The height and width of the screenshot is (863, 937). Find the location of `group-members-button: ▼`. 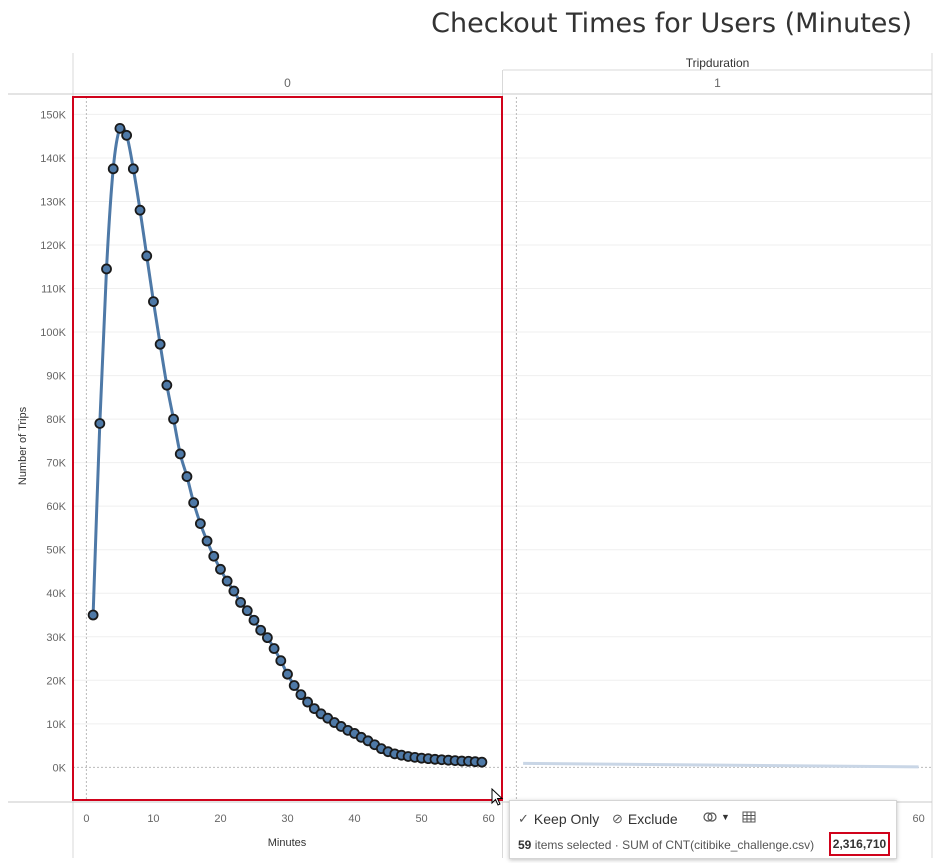

group-members-button: ▼ is located at coordinates (716, 817).